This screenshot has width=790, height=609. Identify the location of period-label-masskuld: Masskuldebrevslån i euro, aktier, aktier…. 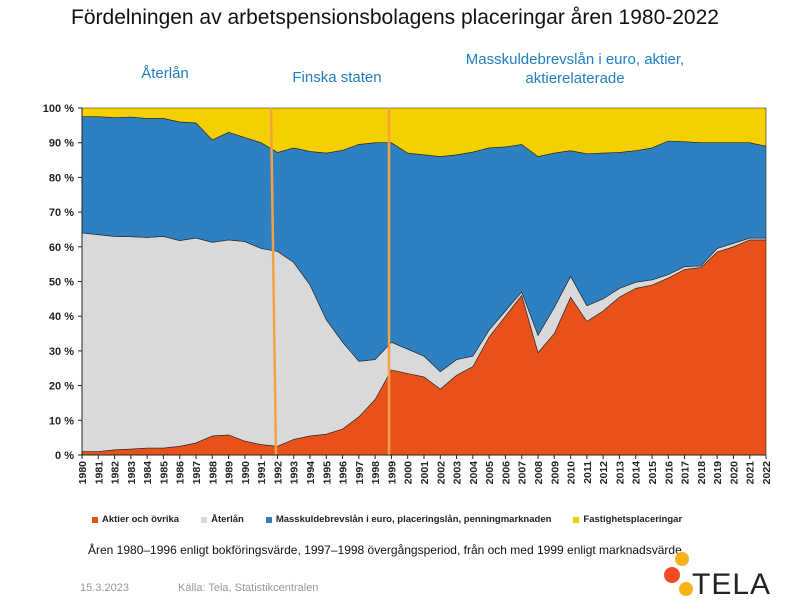
(575, 69).